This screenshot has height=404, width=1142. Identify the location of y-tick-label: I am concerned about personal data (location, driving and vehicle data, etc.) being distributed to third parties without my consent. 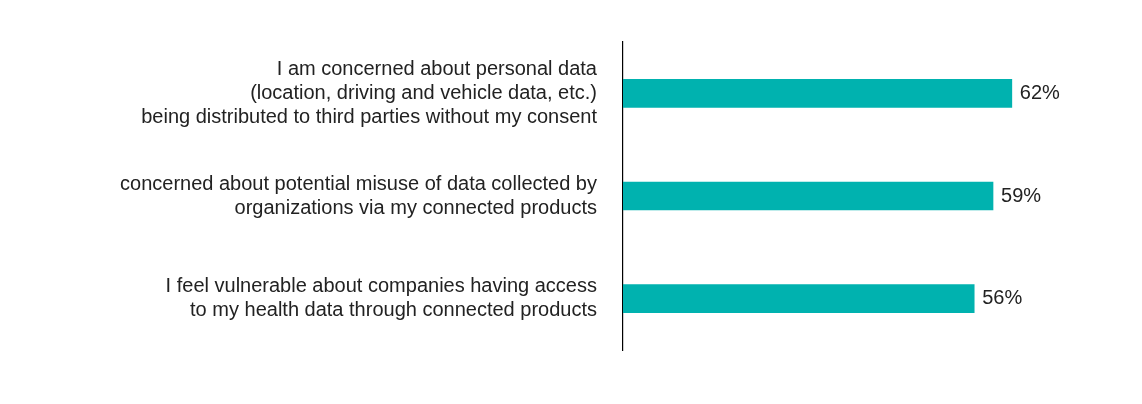
(369, 91).